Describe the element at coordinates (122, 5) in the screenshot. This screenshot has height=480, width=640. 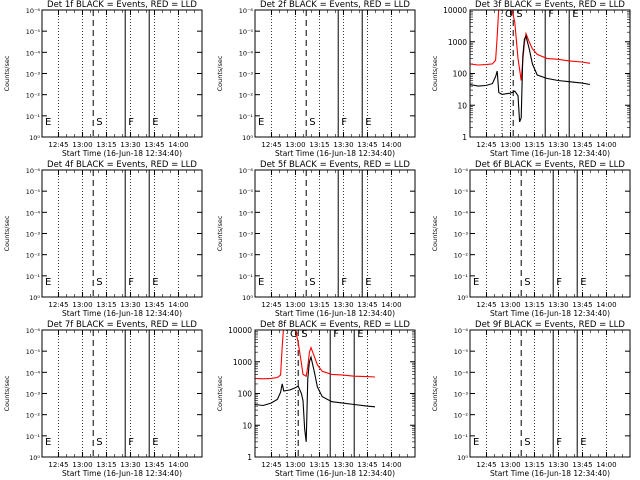
I see `panel-title: Det 1f BLACK = Events, RED = LLD` at that location.